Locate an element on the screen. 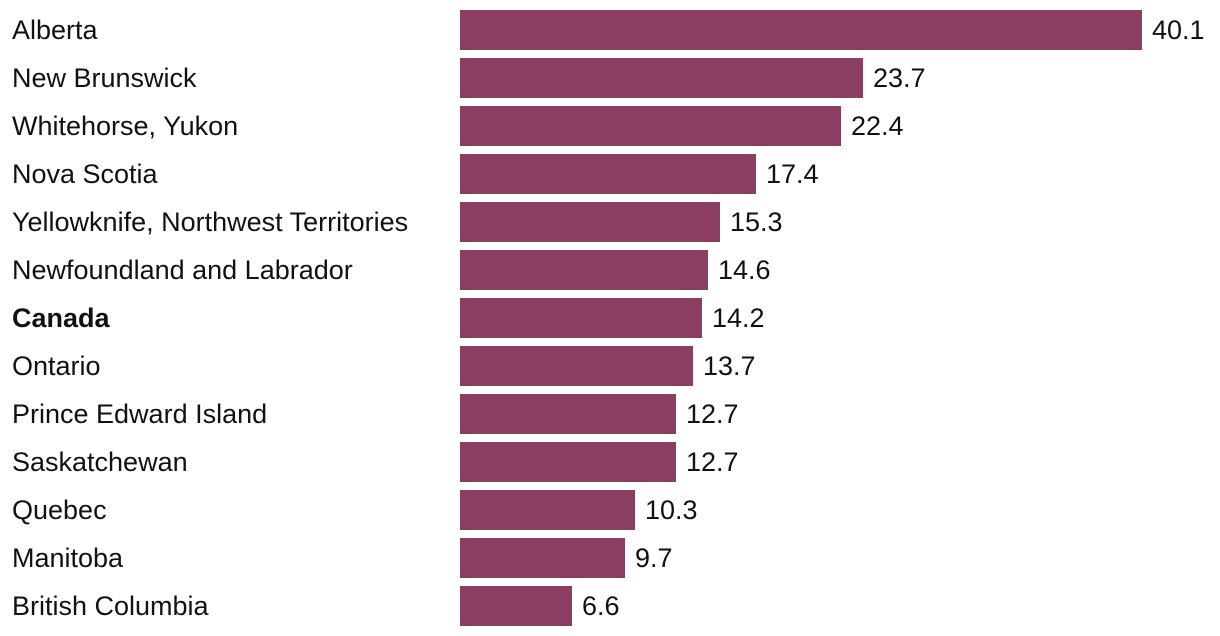 This screenshot has width=1220, height=636. value-label: 17.4 is located at coordinates (792, 174).